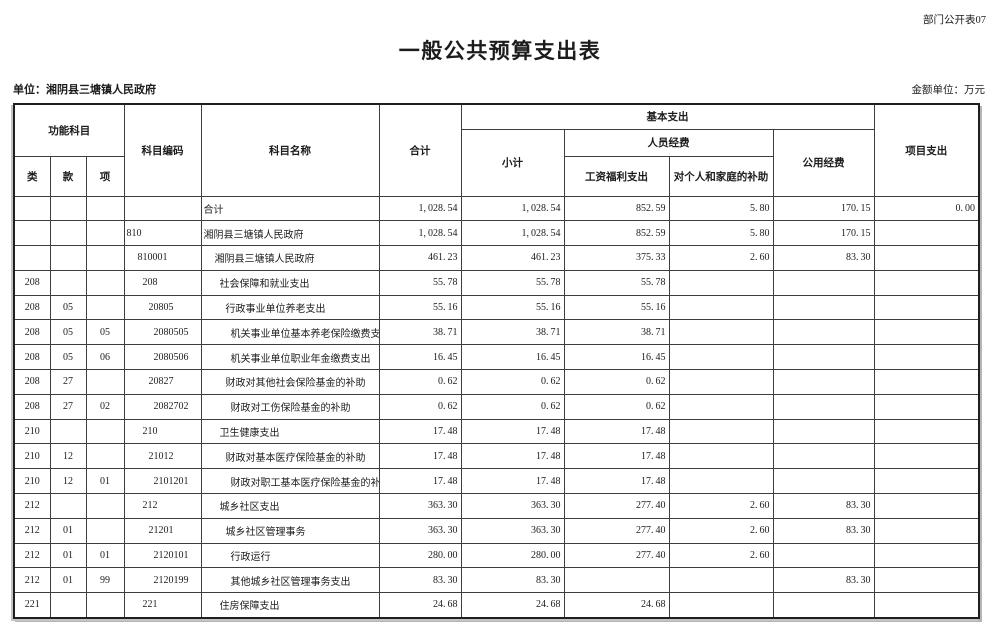 Image resolution: width=1000 pixels, height=635 pixels. Describe the element at coordinates (420, 382) in the screenshot. I see `cell-total: 0. 62` at that location.